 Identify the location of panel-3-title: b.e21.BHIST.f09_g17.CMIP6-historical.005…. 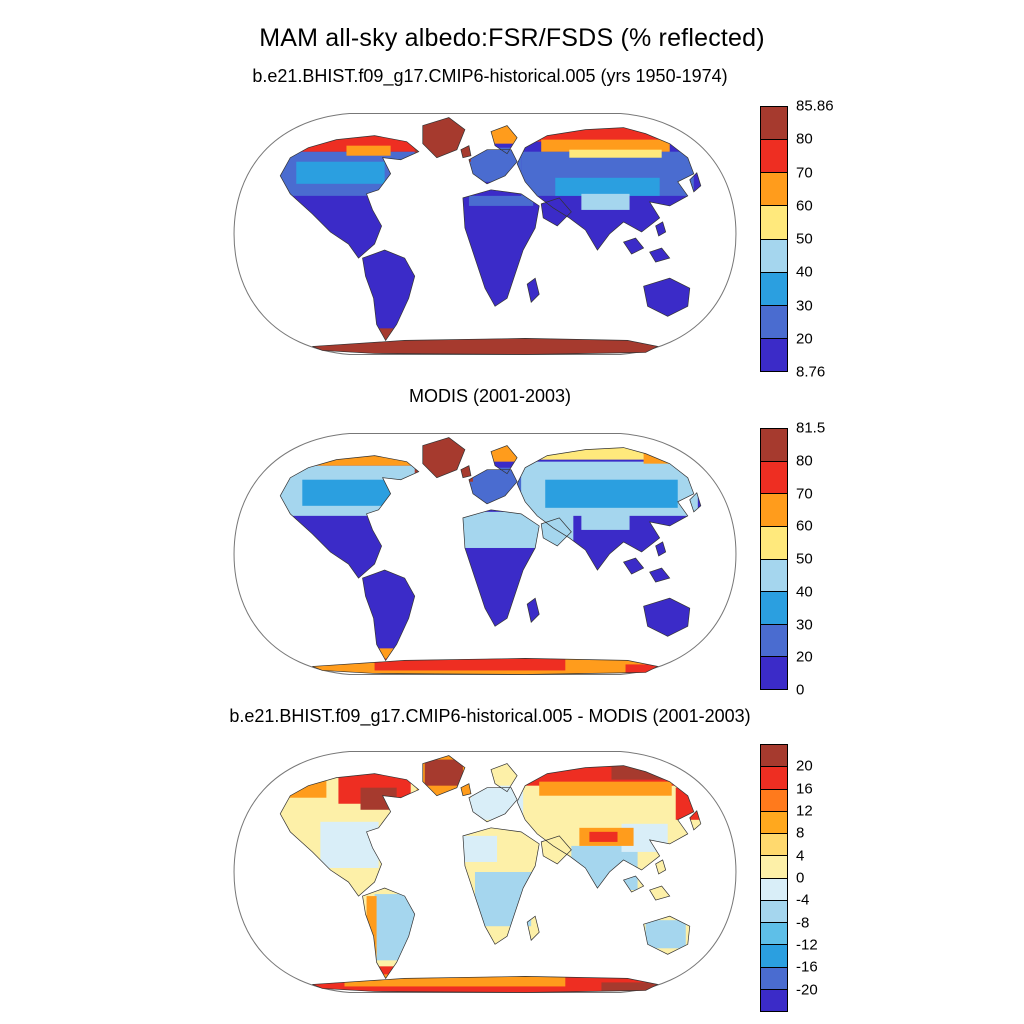
(490, 716).